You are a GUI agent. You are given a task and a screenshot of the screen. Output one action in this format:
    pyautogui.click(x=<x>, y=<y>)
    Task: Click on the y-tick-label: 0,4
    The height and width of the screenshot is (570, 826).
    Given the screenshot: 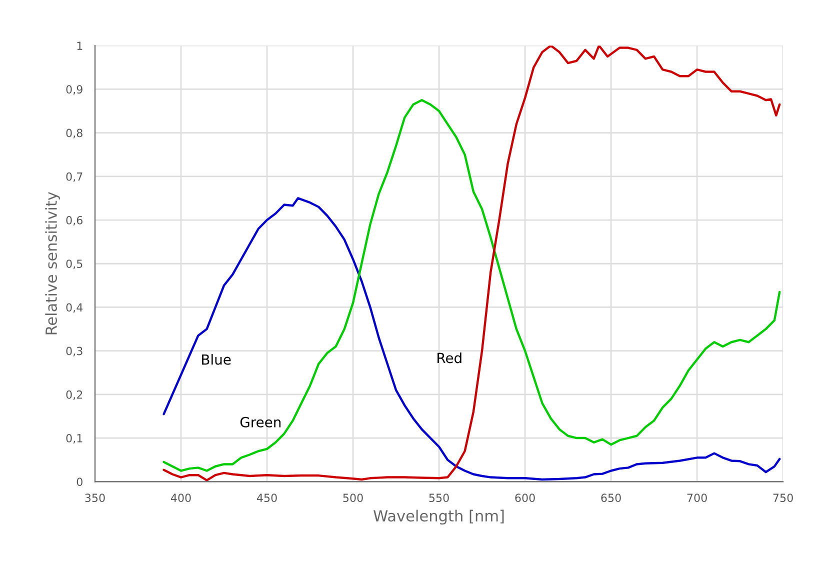 What is the action you would take?
    pyautogui.click(x=74, y=308)
    